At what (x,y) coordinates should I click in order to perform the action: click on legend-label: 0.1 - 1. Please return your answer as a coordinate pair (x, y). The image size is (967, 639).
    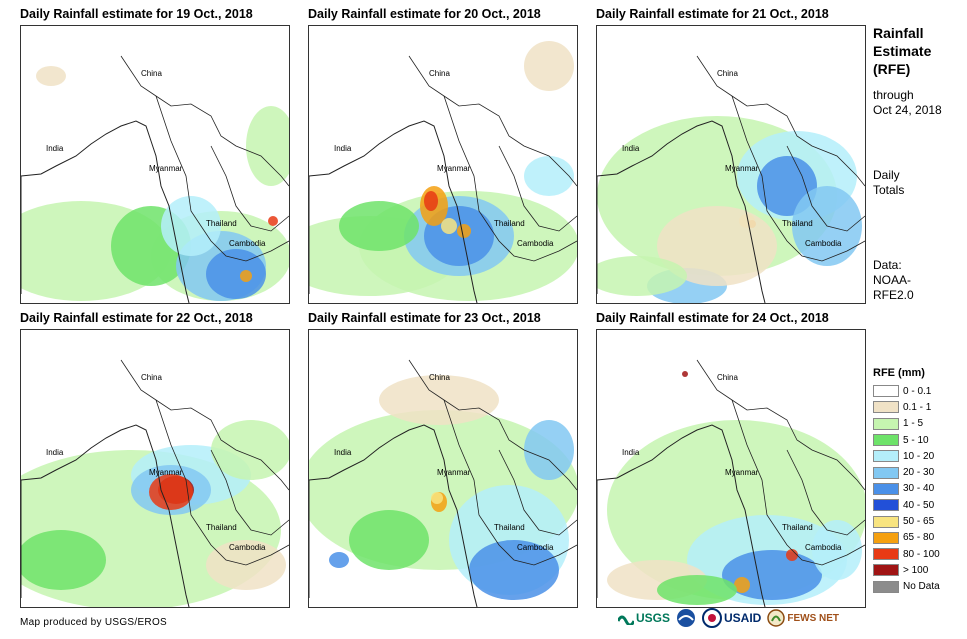
    Looking at the image, I should click on (917, 407).